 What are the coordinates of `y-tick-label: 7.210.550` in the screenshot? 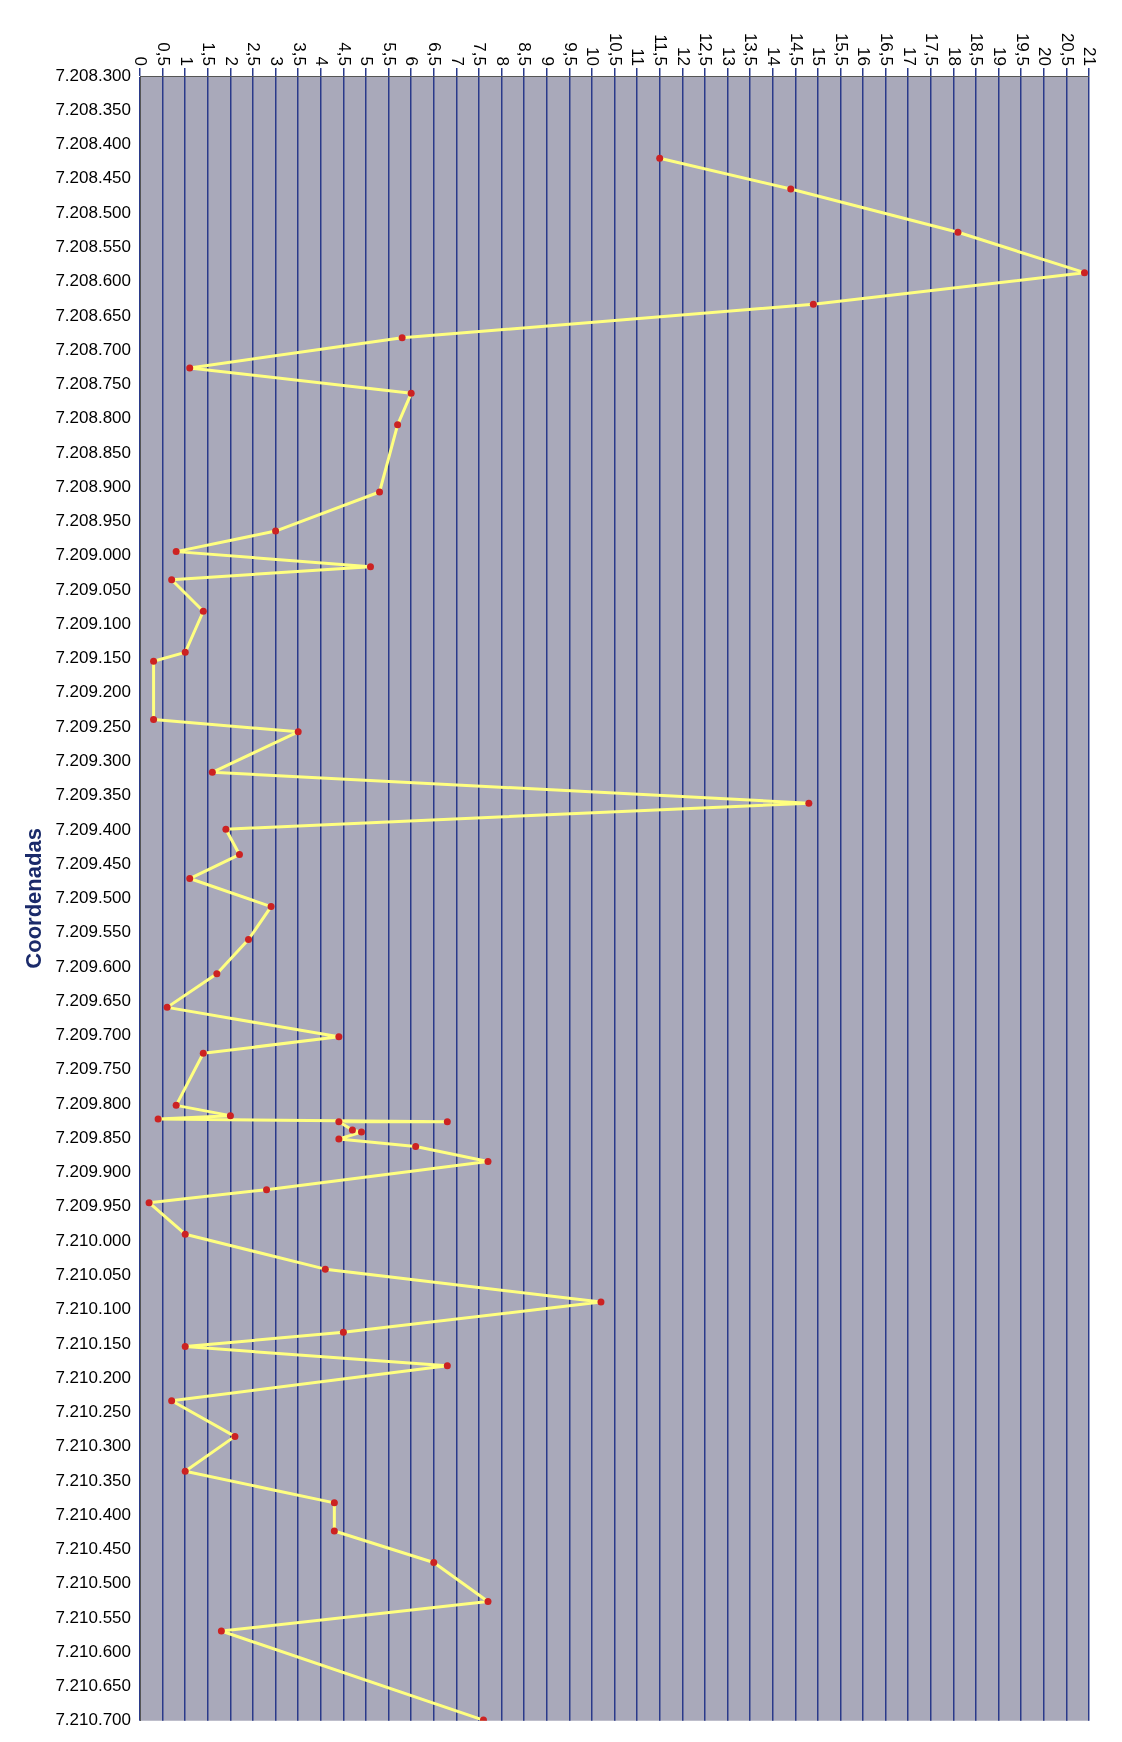 It's located at (93, 1617).